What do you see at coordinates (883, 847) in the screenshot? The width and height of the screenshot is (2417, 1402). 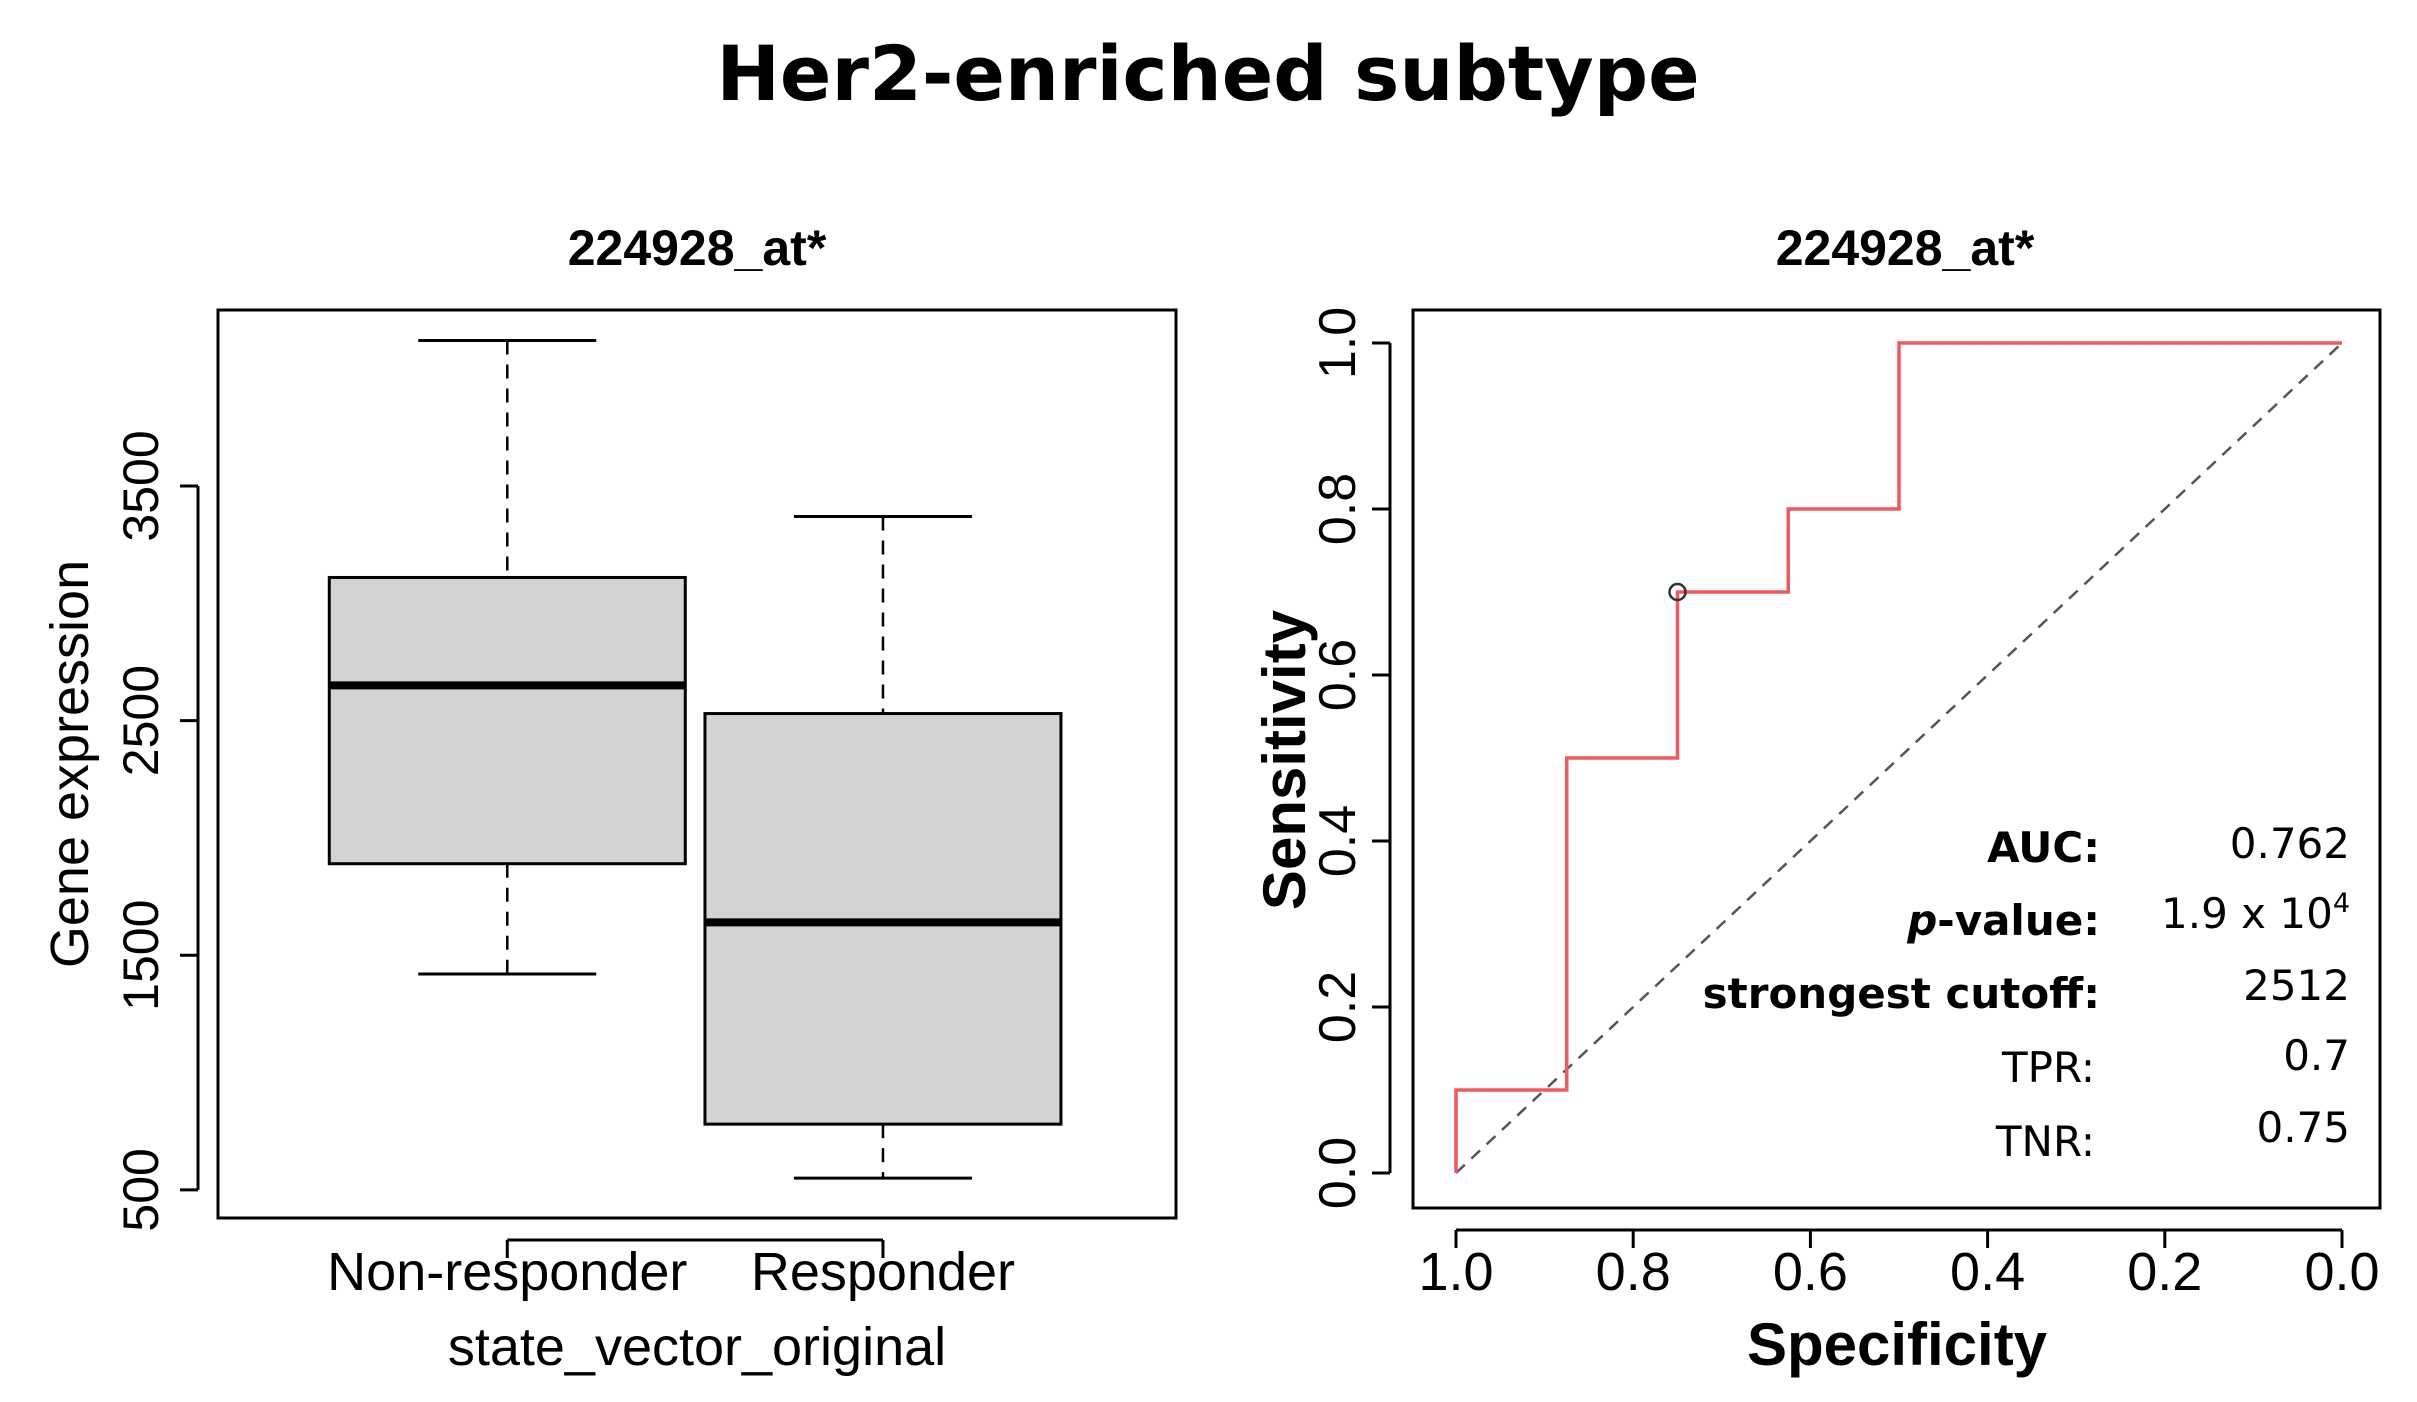 I see `box-responder` at bounding box center [883, 847].